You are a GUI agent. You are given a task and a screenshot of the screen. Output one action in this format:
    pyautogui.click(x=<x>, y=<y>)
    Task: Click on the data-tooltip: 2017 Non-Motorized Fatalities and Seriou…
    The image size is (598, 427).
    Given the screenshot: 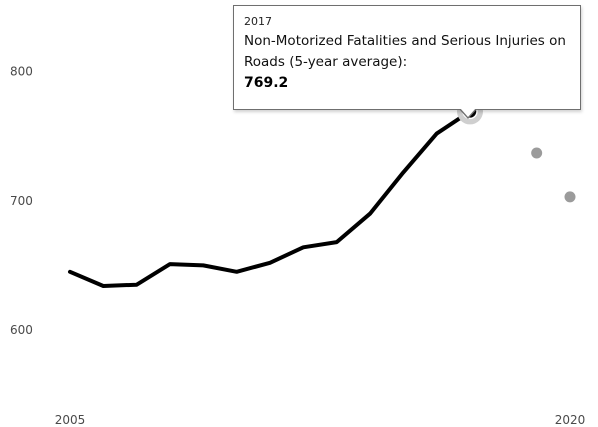 What is the action you would take?
    pyautogui.click(x=407, y=57)
    